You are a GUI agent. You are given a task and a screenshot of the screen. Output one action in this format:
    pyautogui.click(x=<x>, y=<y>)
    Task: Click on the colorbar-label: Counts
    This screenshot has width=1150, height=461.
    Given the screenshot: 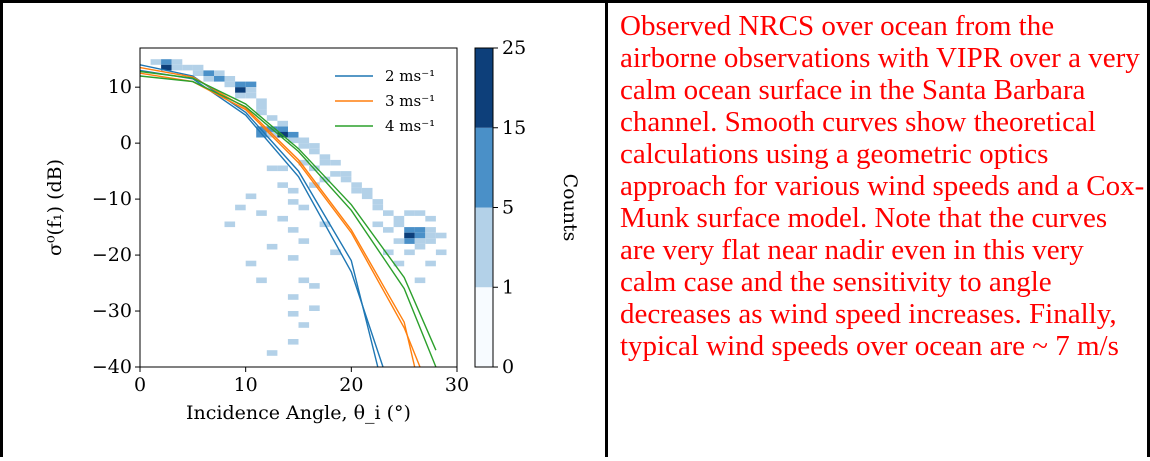 What is the action you would take?
    pyautogui.click(x=570, y=208)
    